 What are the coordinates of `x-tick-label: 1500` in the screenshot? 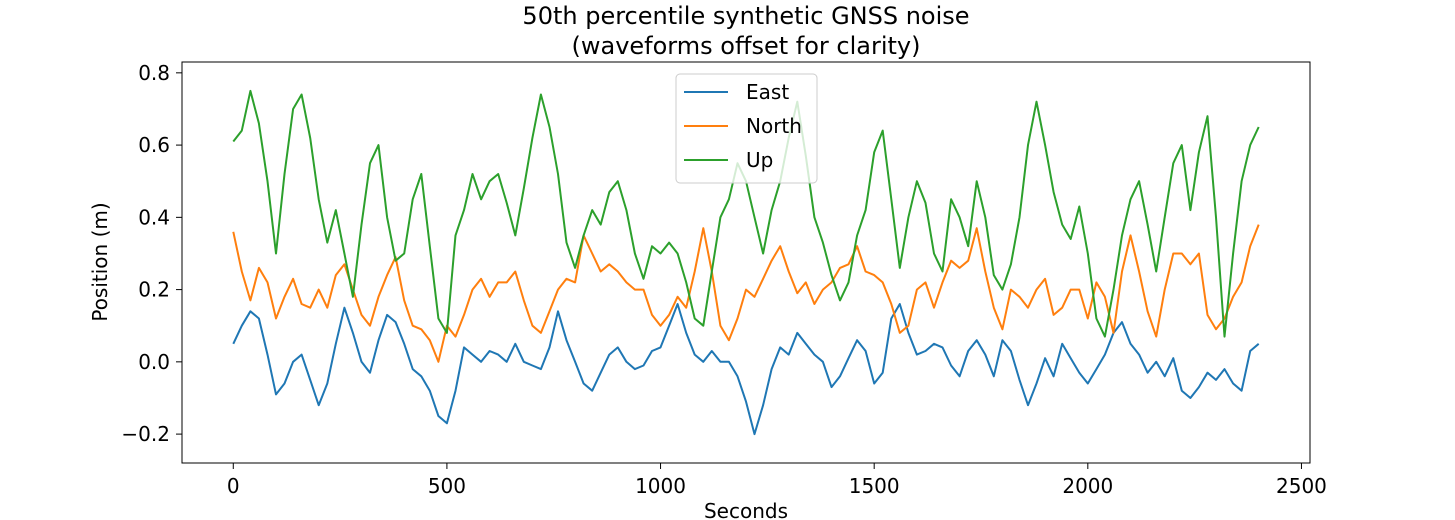 It's located at (874, 486).